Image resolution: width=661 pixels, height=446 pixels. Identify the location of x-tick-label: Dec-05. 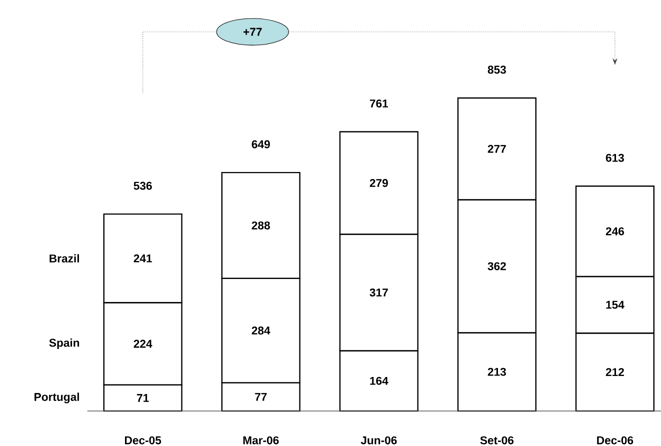
(143, 440).